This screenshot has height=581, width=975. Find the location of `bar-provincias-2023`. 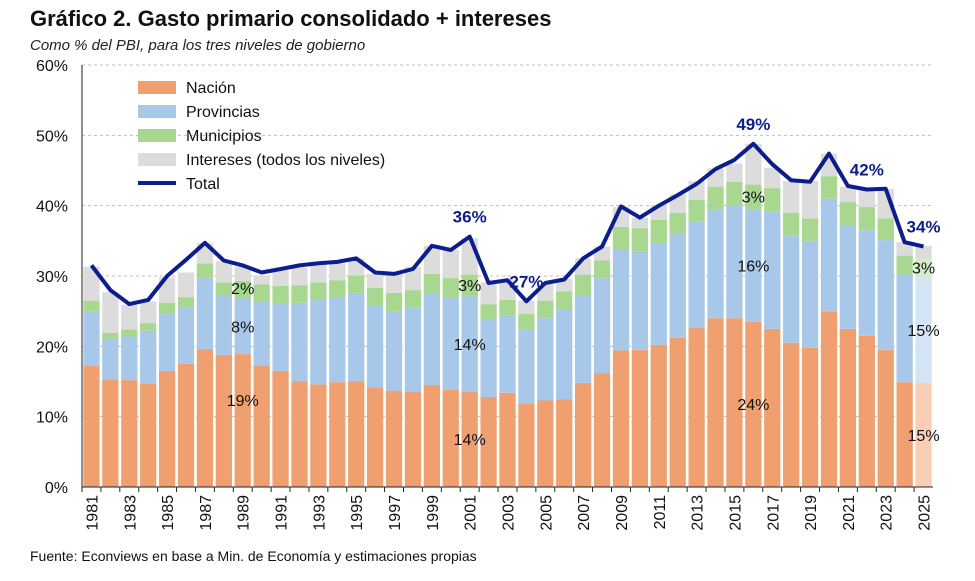

bar-provincias-2023 is located at coordinates (885, 295).